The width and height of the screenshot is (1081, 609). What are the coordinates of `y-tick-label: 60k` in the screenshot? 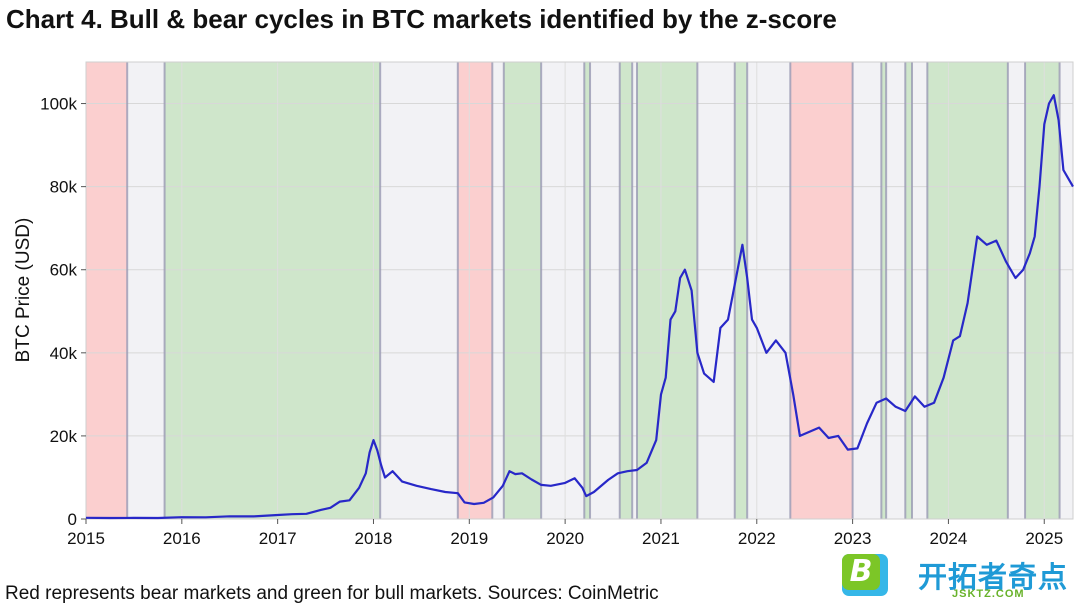 It's located at (64, 270).